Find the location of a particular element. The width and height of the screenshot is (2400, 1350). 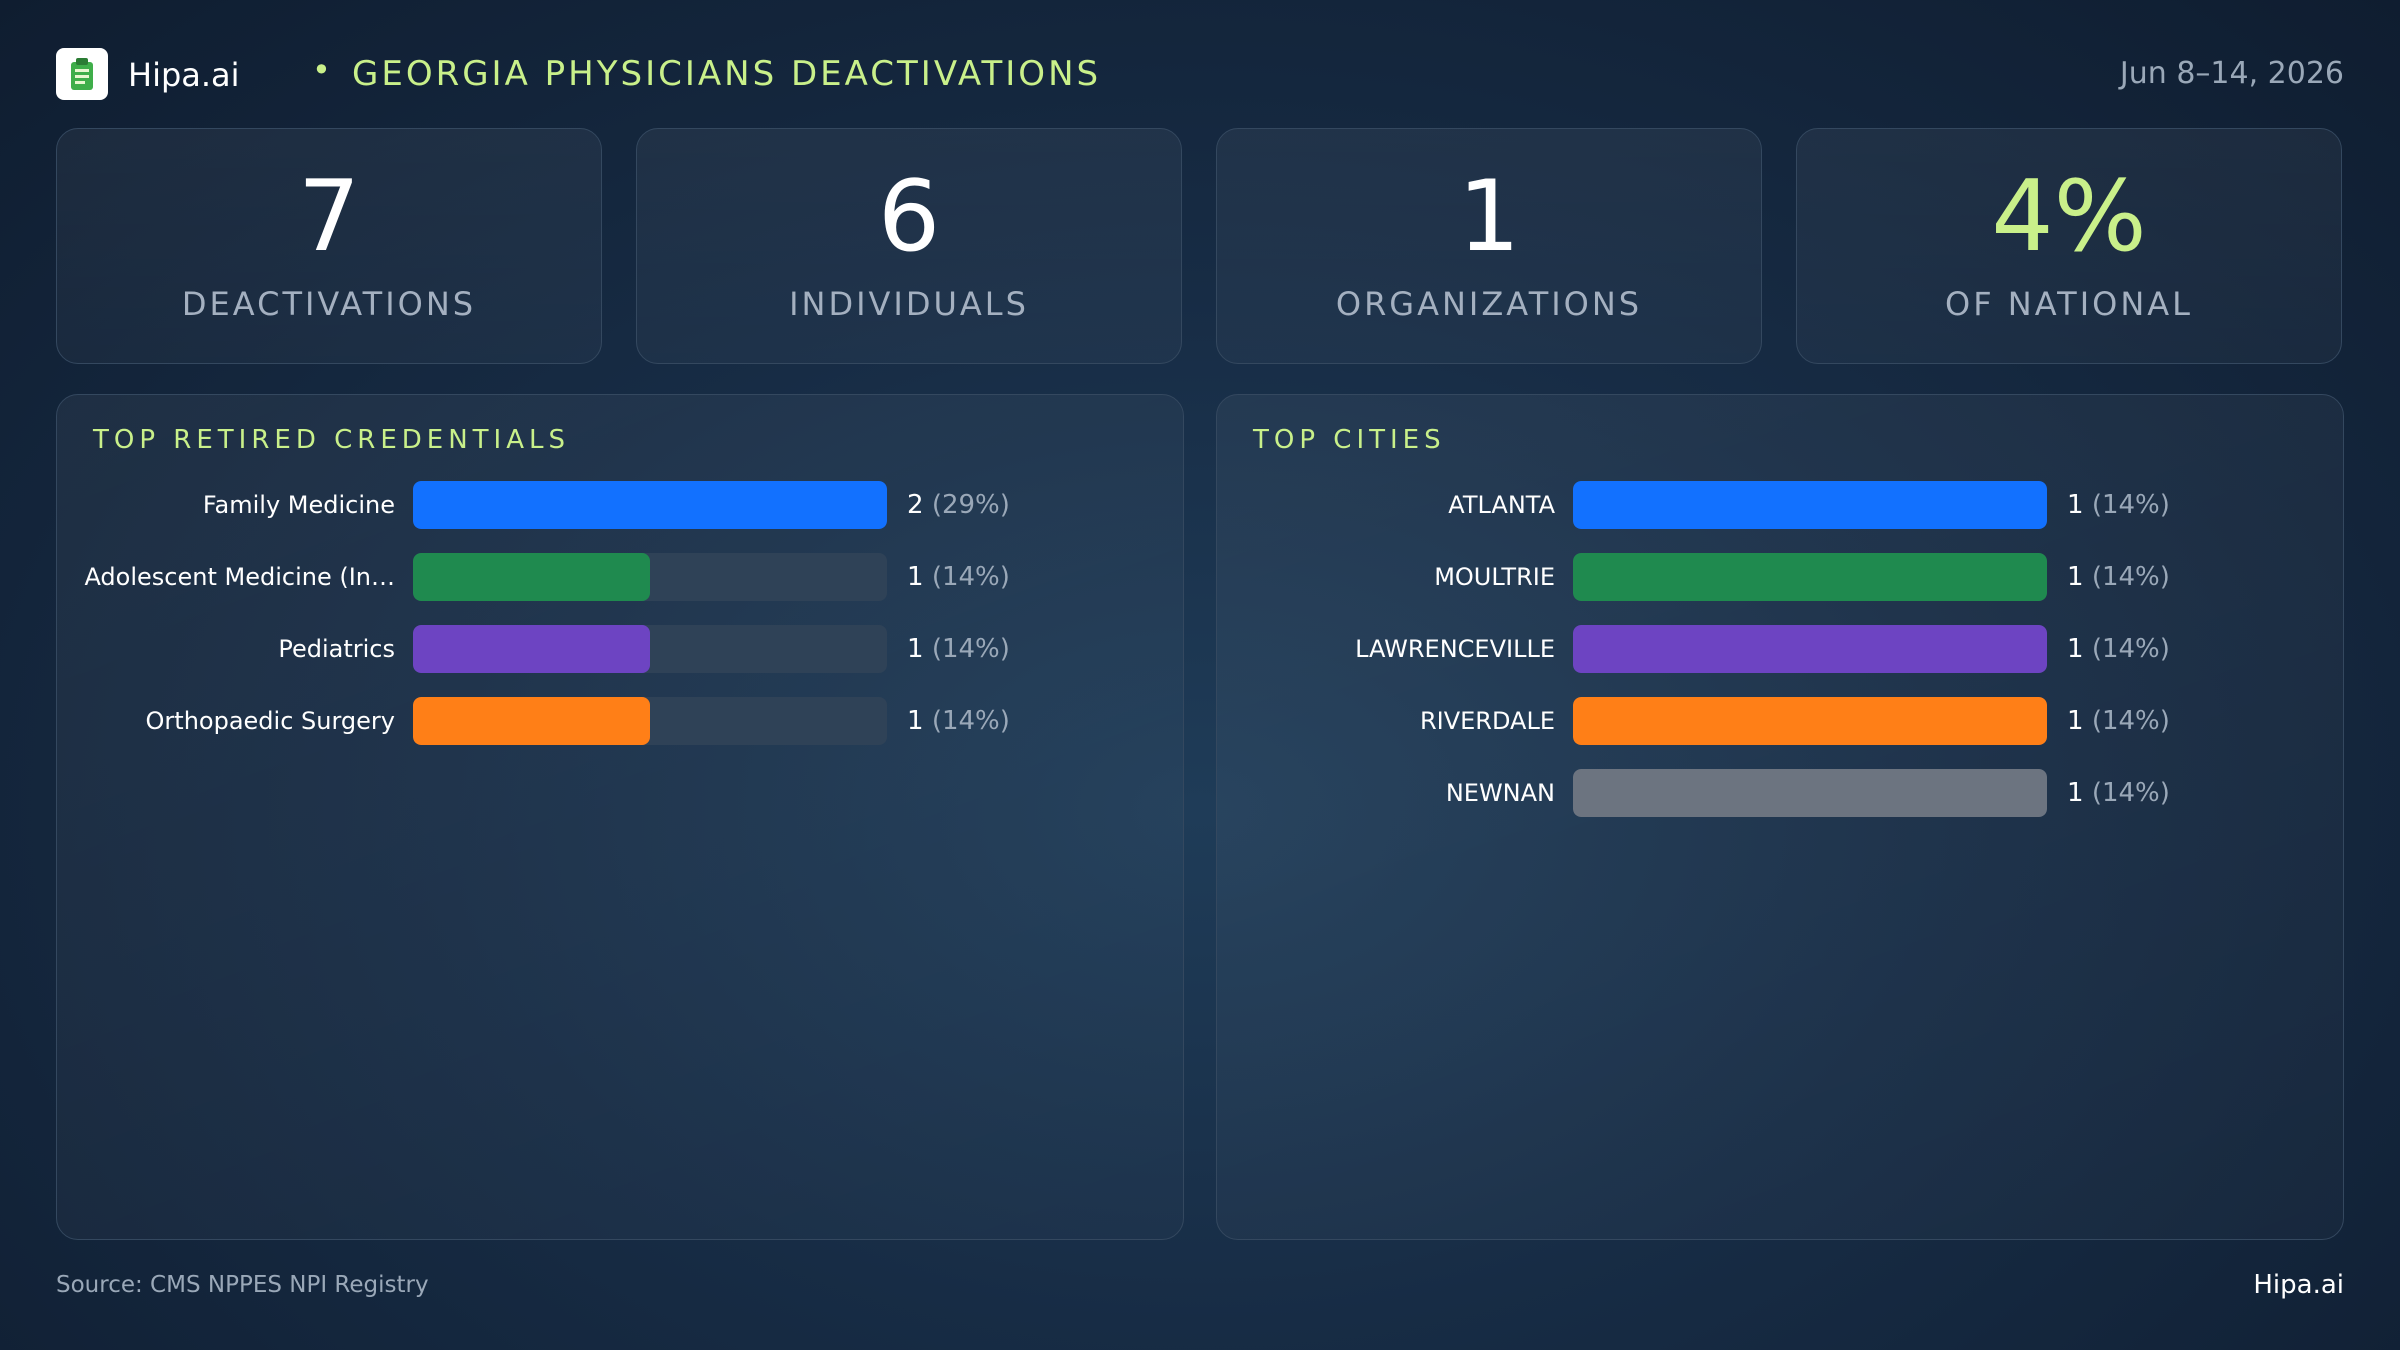

bar-label: LAWRENCEVILLE is located at coordinates (1455, 649).